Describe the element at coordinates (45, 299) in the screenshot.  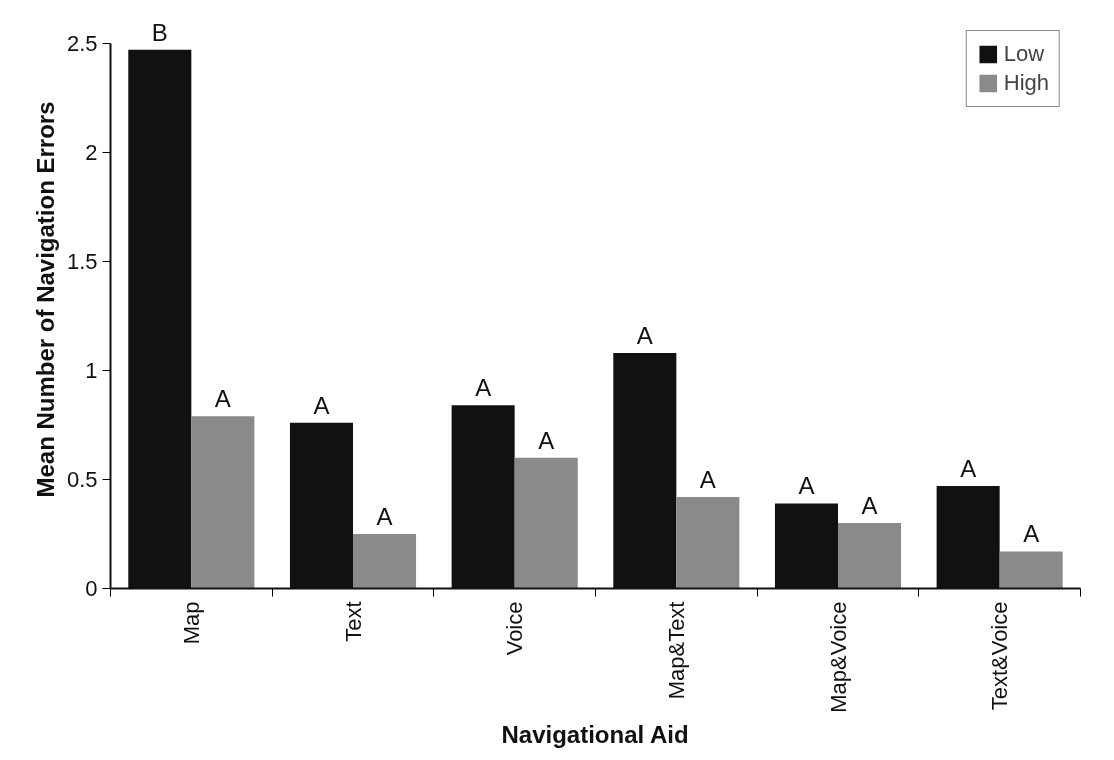
I see `y-axis-title: Mean Number of Navigation Errors` at that location.